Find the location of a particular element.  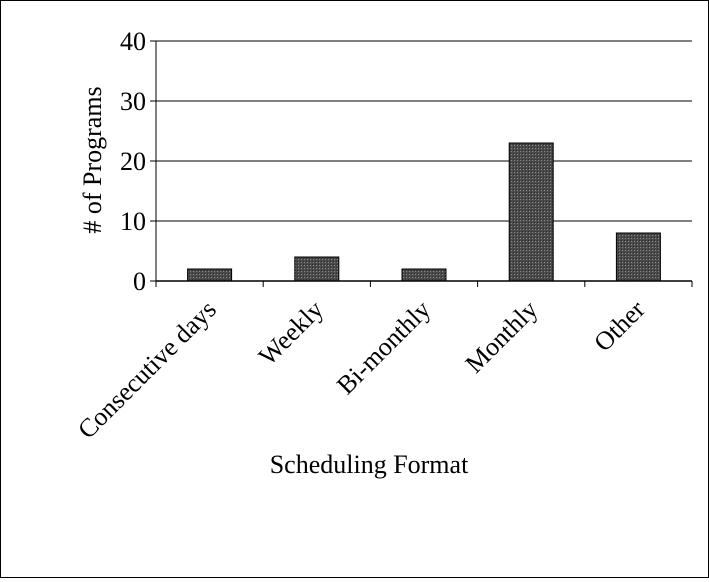

y-tick-label: 30 is located at coordinates (133, 101).